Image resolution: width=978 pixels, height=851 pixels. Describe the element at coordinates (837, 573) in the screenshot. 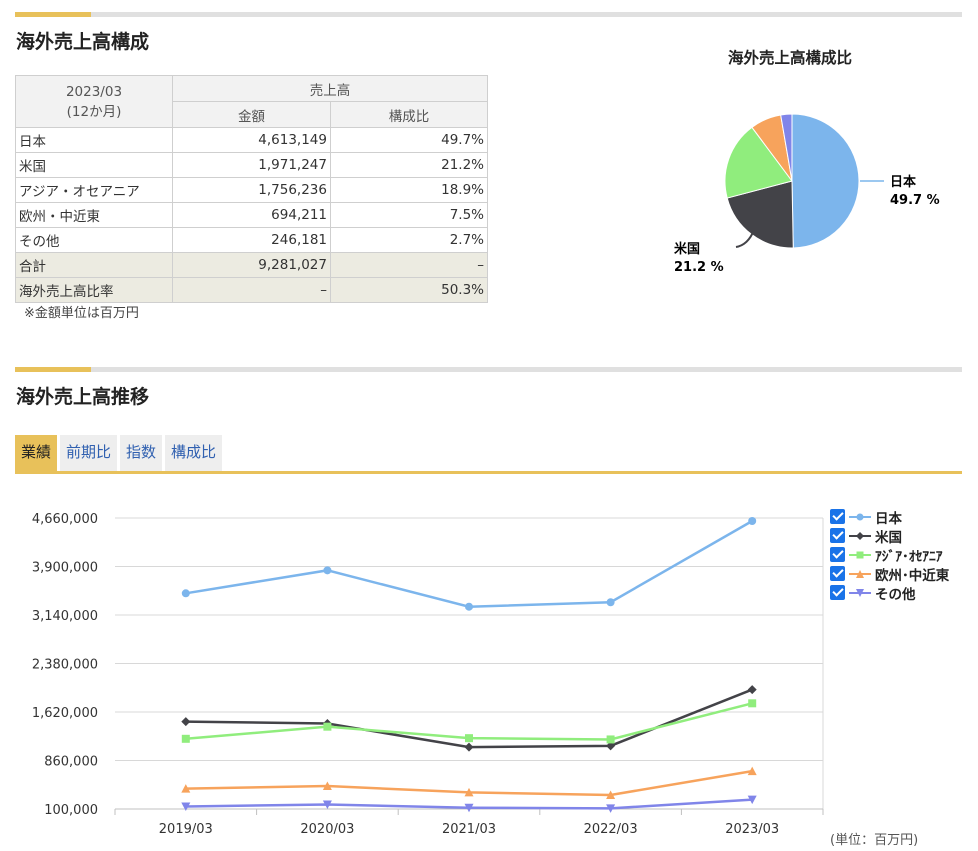

I see `legend-checkbox-europe` at that location.